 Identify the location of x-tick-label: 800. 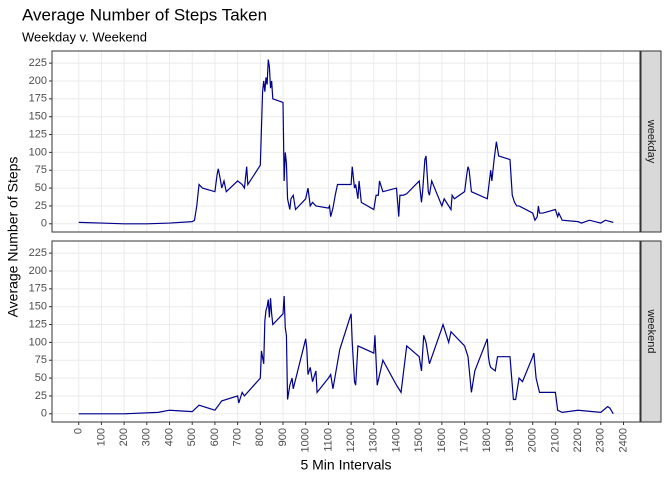
(260, 437).